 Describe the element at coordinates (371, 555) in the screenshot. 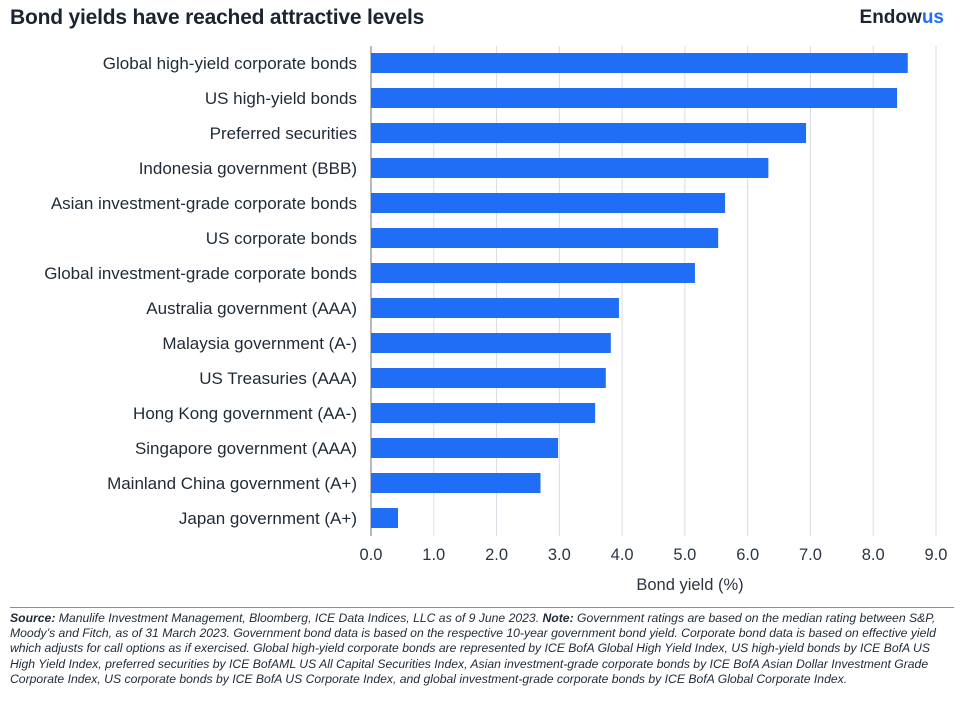

I see `x-tick-label: 0.0` at that location.